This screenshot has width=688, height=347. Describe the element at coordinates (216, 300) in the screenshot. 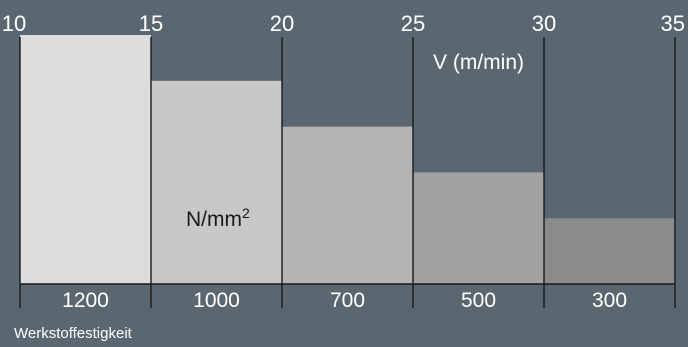

I see `category-label-1000: 1000` at that location.